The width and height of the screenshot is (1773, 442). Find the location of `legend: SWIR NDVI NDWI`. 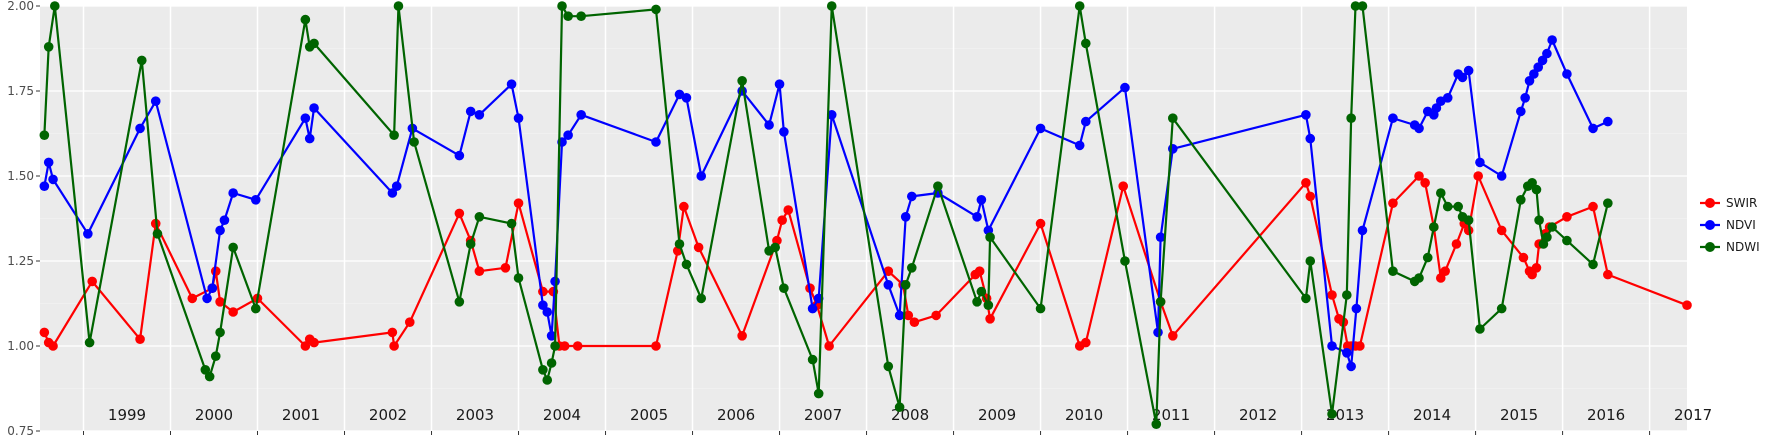

legend: SWIR NDVI NDWI is located at coordinates (1730, 225).